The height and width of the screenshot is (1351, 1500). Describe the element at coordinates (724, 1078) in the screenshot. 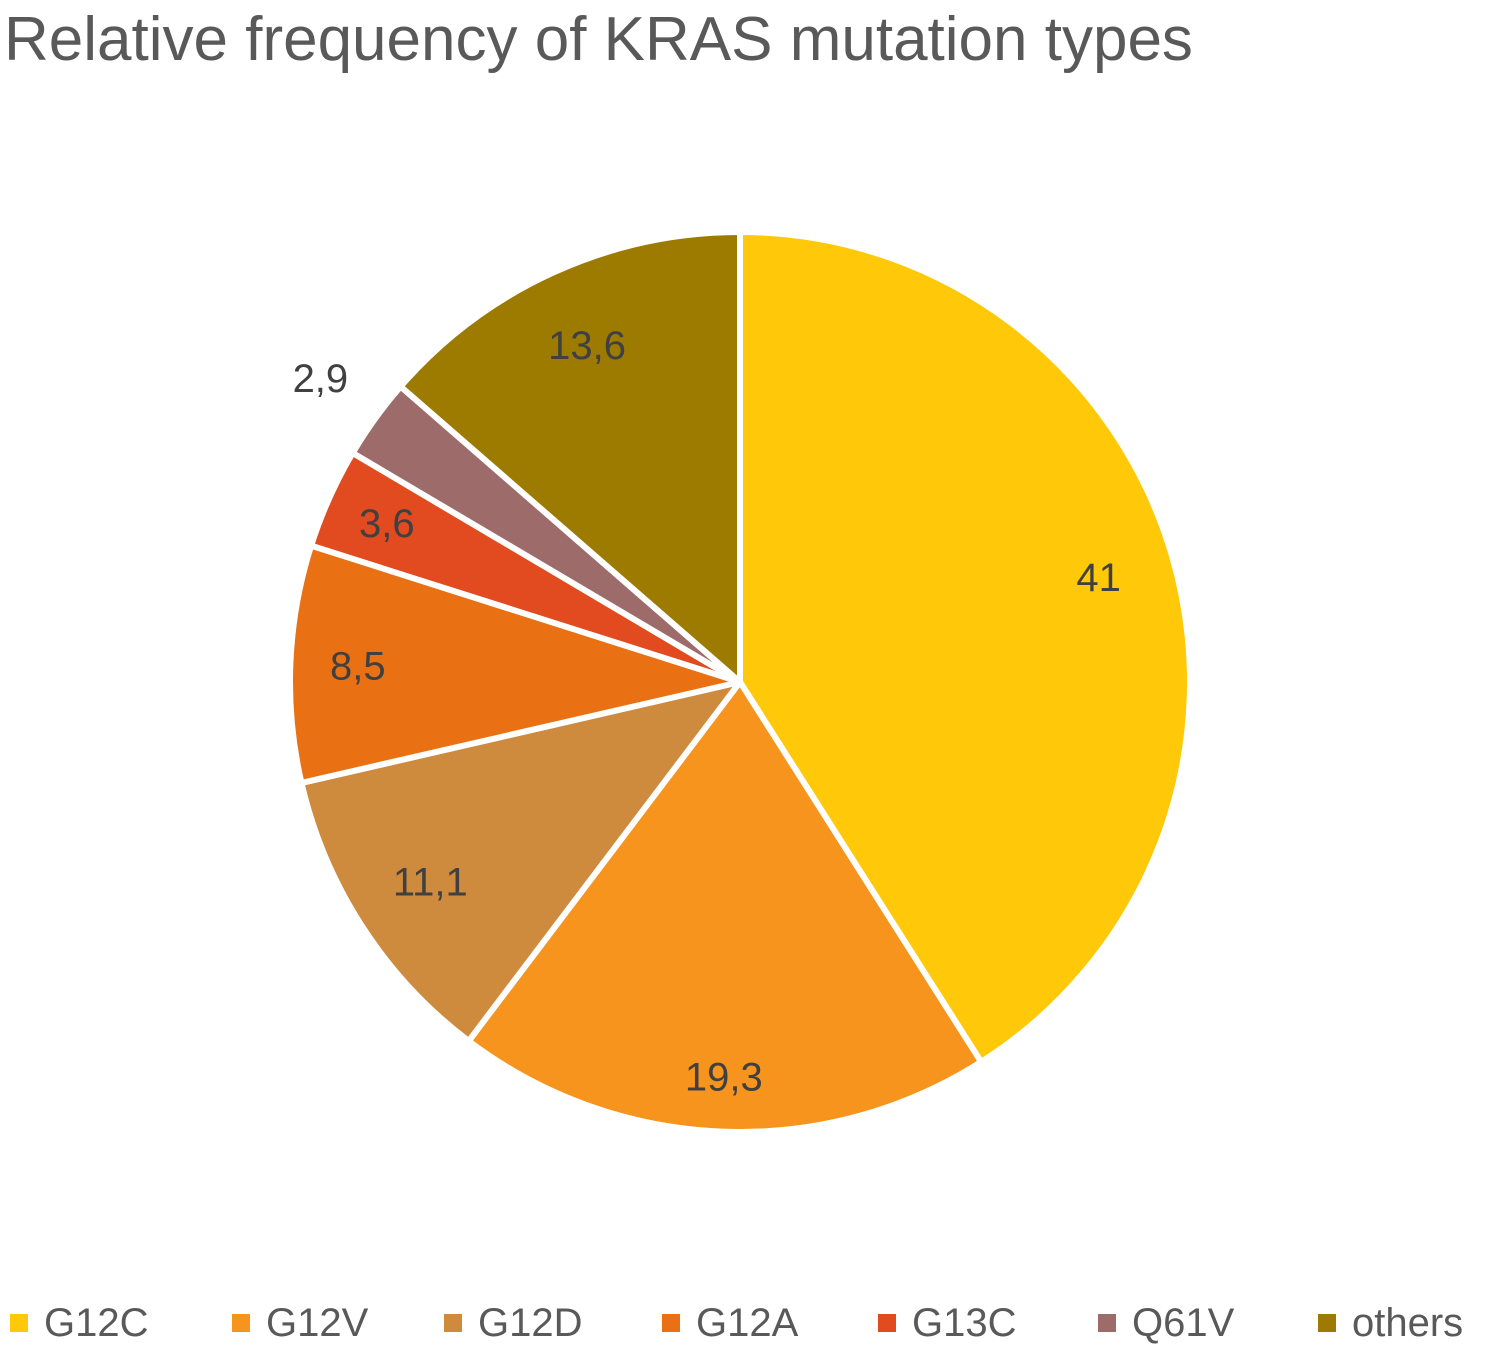

I see `data-label-g12v: 19,3` at that location.